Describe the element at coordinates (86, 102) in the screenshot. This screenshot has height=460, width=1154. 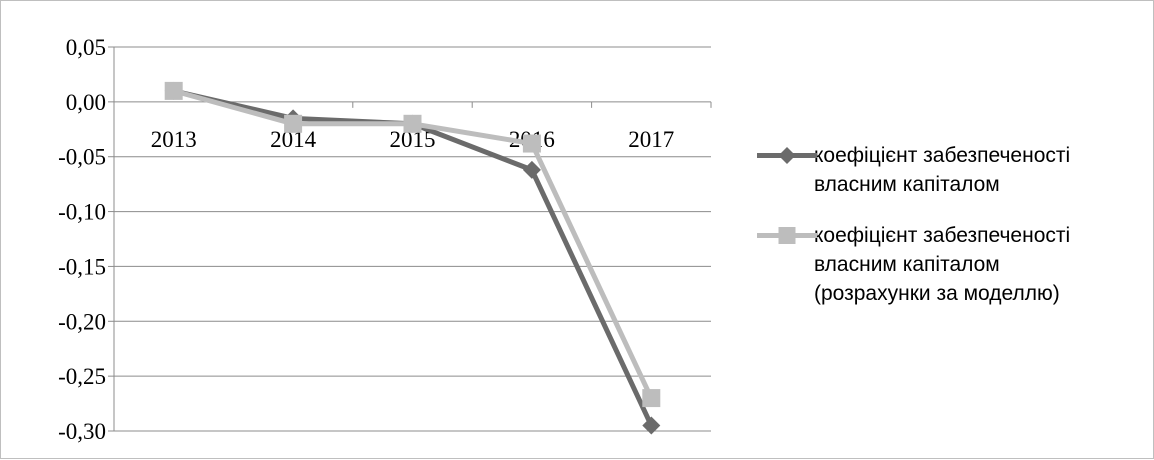
I see `y-tick-label: 0,00` at that location.